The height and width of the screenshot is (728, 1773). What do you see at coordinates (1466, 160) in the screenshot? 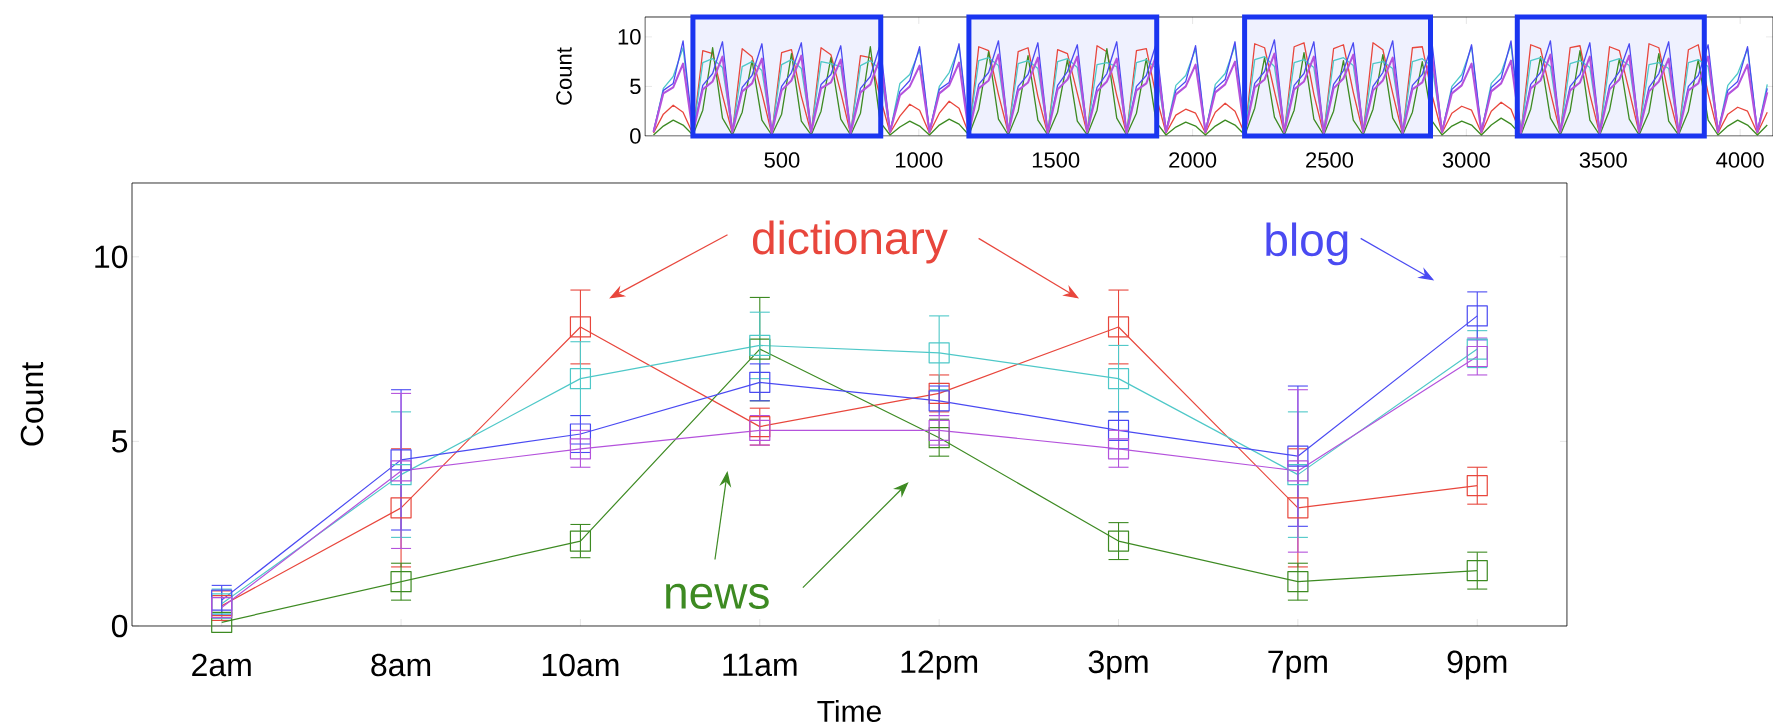
I see `x-tick-label: 3000` at bounding box center [1466, 160].